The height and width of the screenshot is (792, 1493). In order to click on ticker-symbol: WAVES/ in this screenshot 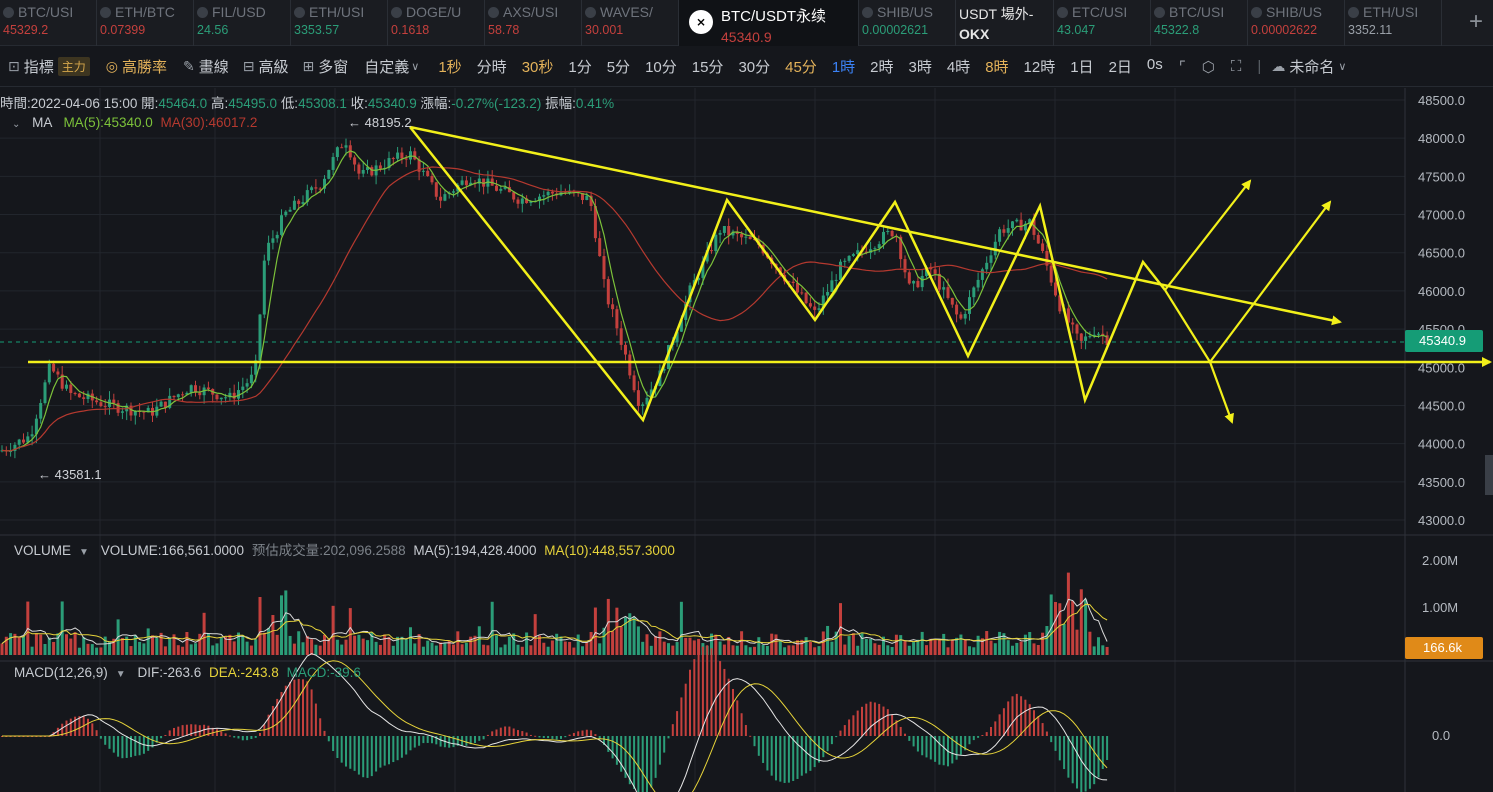, I will do `click(631, 12)`.